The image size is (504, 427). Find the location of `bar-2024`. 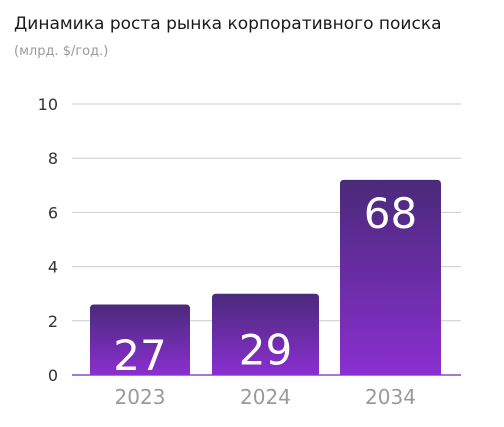

bar-2024 is located at coordinates (265, 334).